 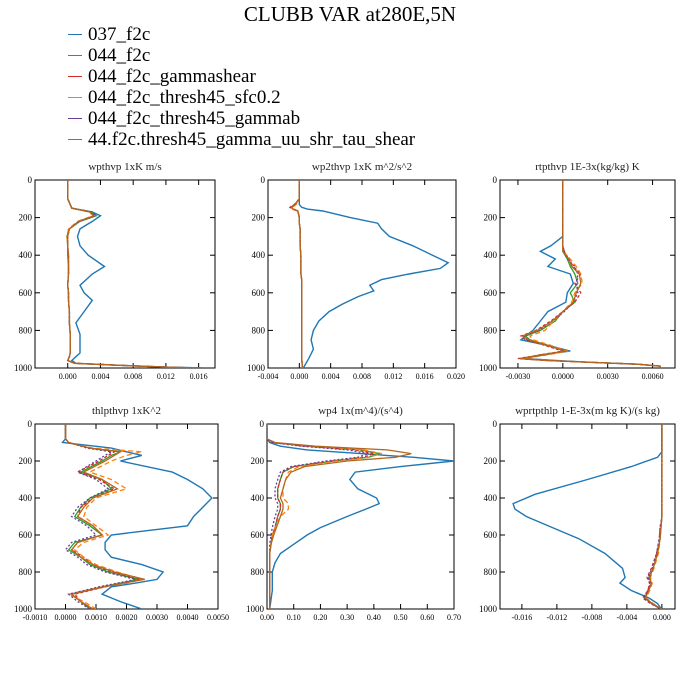 I want to click on x-tick-label: 0.30, so click(x=347, y=617).